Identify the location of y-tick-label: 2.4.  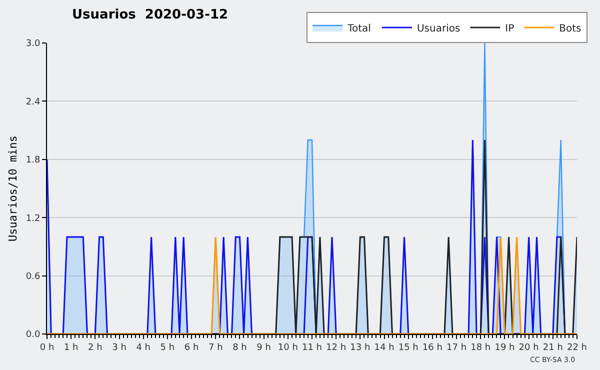
(33, 102).